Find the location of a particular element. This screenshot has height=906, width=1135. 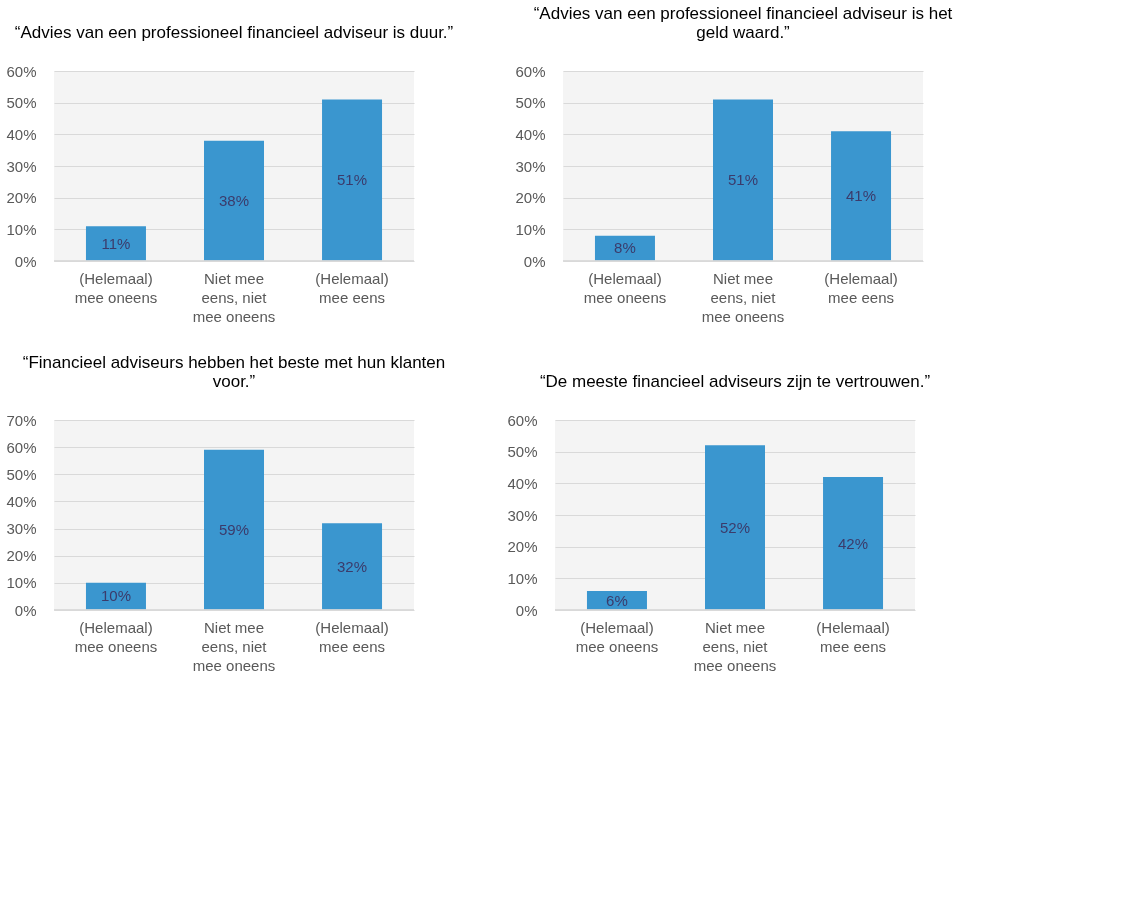

data-label: 38% is located at coordinates (234, 200).